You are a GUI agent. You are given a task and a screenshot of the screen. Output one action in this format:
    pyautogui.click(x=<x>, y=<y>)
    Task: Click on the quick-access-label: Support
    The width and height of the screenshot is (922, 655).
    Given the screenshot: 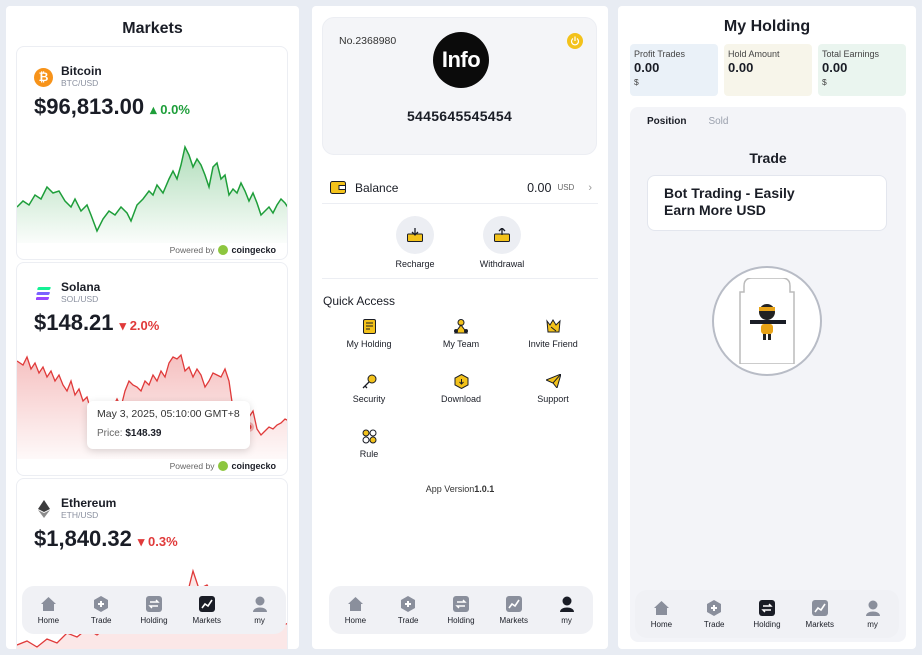 What is the action you would take?
    pyautogui.click(x=553, y=399)
    